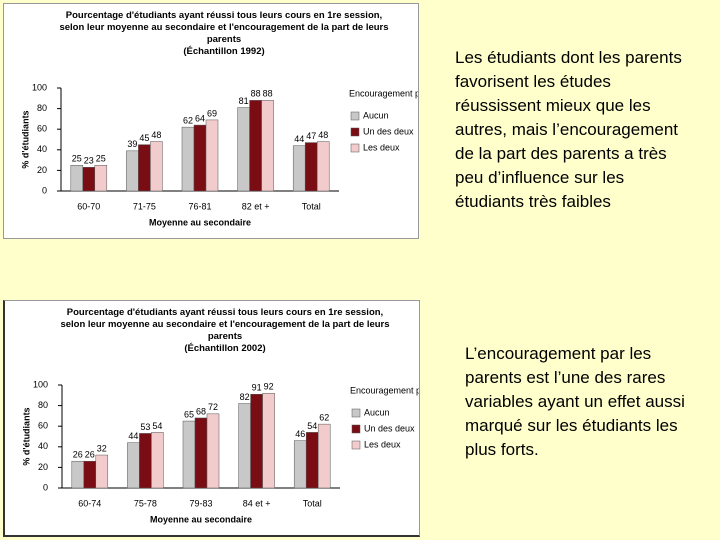 This screenshot has height=540, width=720. I want to click on value-label: 39, so click(132, 144).